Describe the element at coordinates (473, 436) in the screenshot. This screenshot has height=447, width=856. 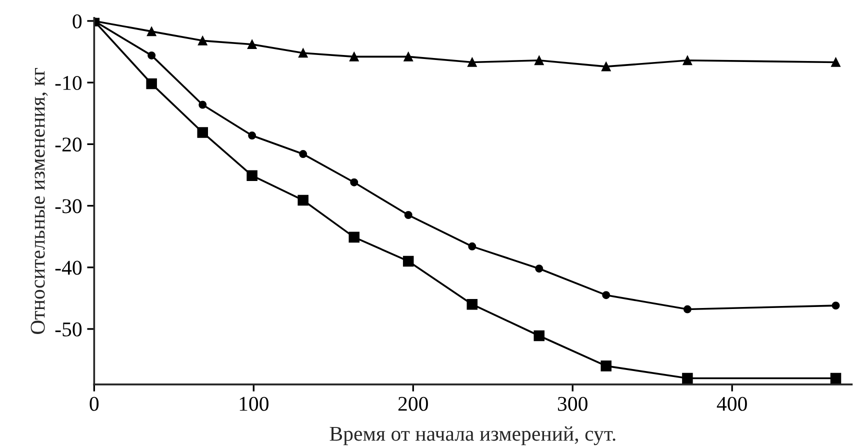
I see `x-axis-title: Время от начала измерений, сут.` at that location.